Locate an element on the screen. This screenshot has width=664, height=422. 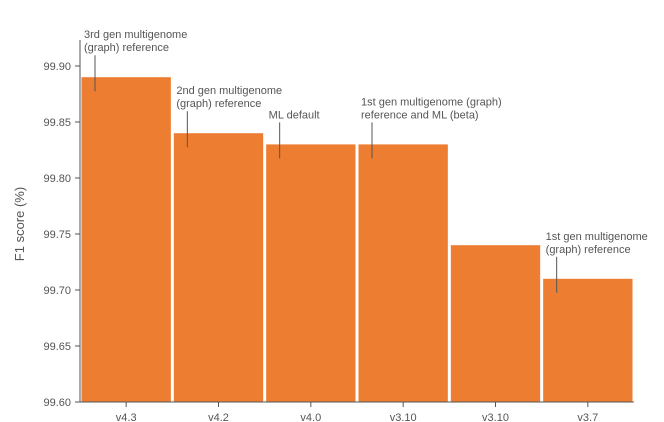
annotation-label: 2nd gen multigenome is located at coordinates (229, 91).